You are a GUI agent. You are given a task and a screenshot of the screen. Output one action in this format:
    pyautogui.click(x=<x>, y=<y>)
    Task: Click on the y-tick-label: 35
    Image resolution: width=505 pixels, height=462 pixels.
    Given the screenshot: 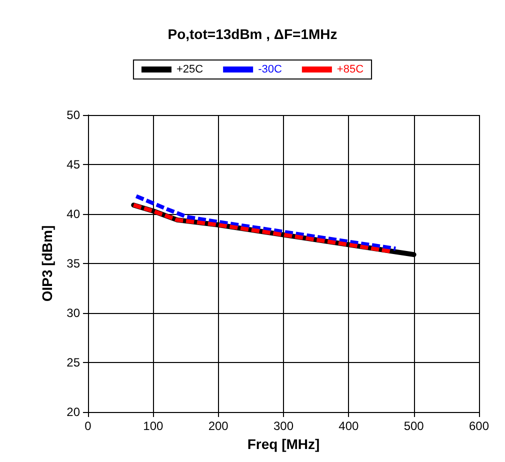 What is the action you would take?
    pyautogui.click(x=73, y=263)
    